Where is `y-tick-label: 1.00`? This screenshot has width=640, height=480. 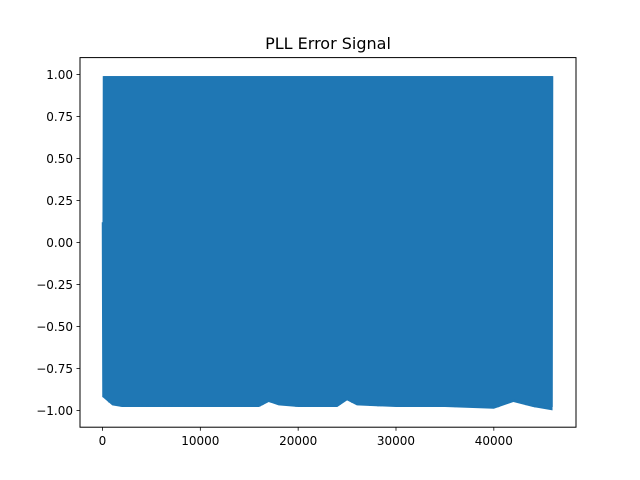
y-tick-label: 1.00 is located at coordinates (59, 75).